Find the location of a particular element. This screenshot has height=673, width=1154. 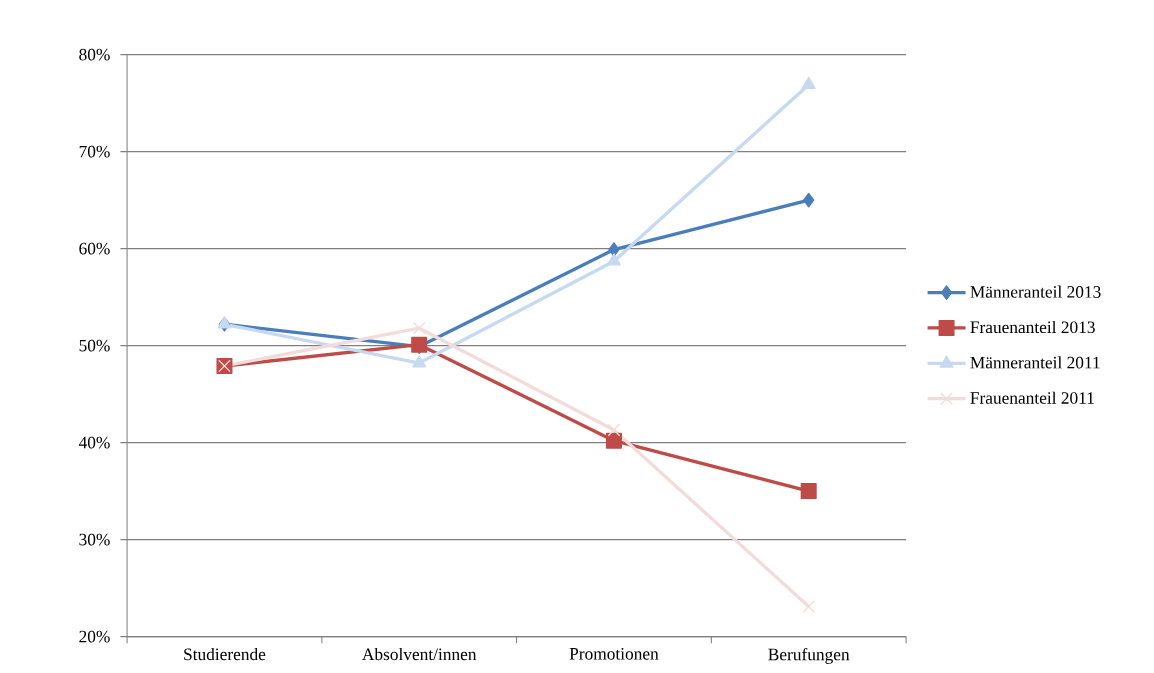

legend-label: Männeranteil 2011 is located at coordinates (1035, 362).